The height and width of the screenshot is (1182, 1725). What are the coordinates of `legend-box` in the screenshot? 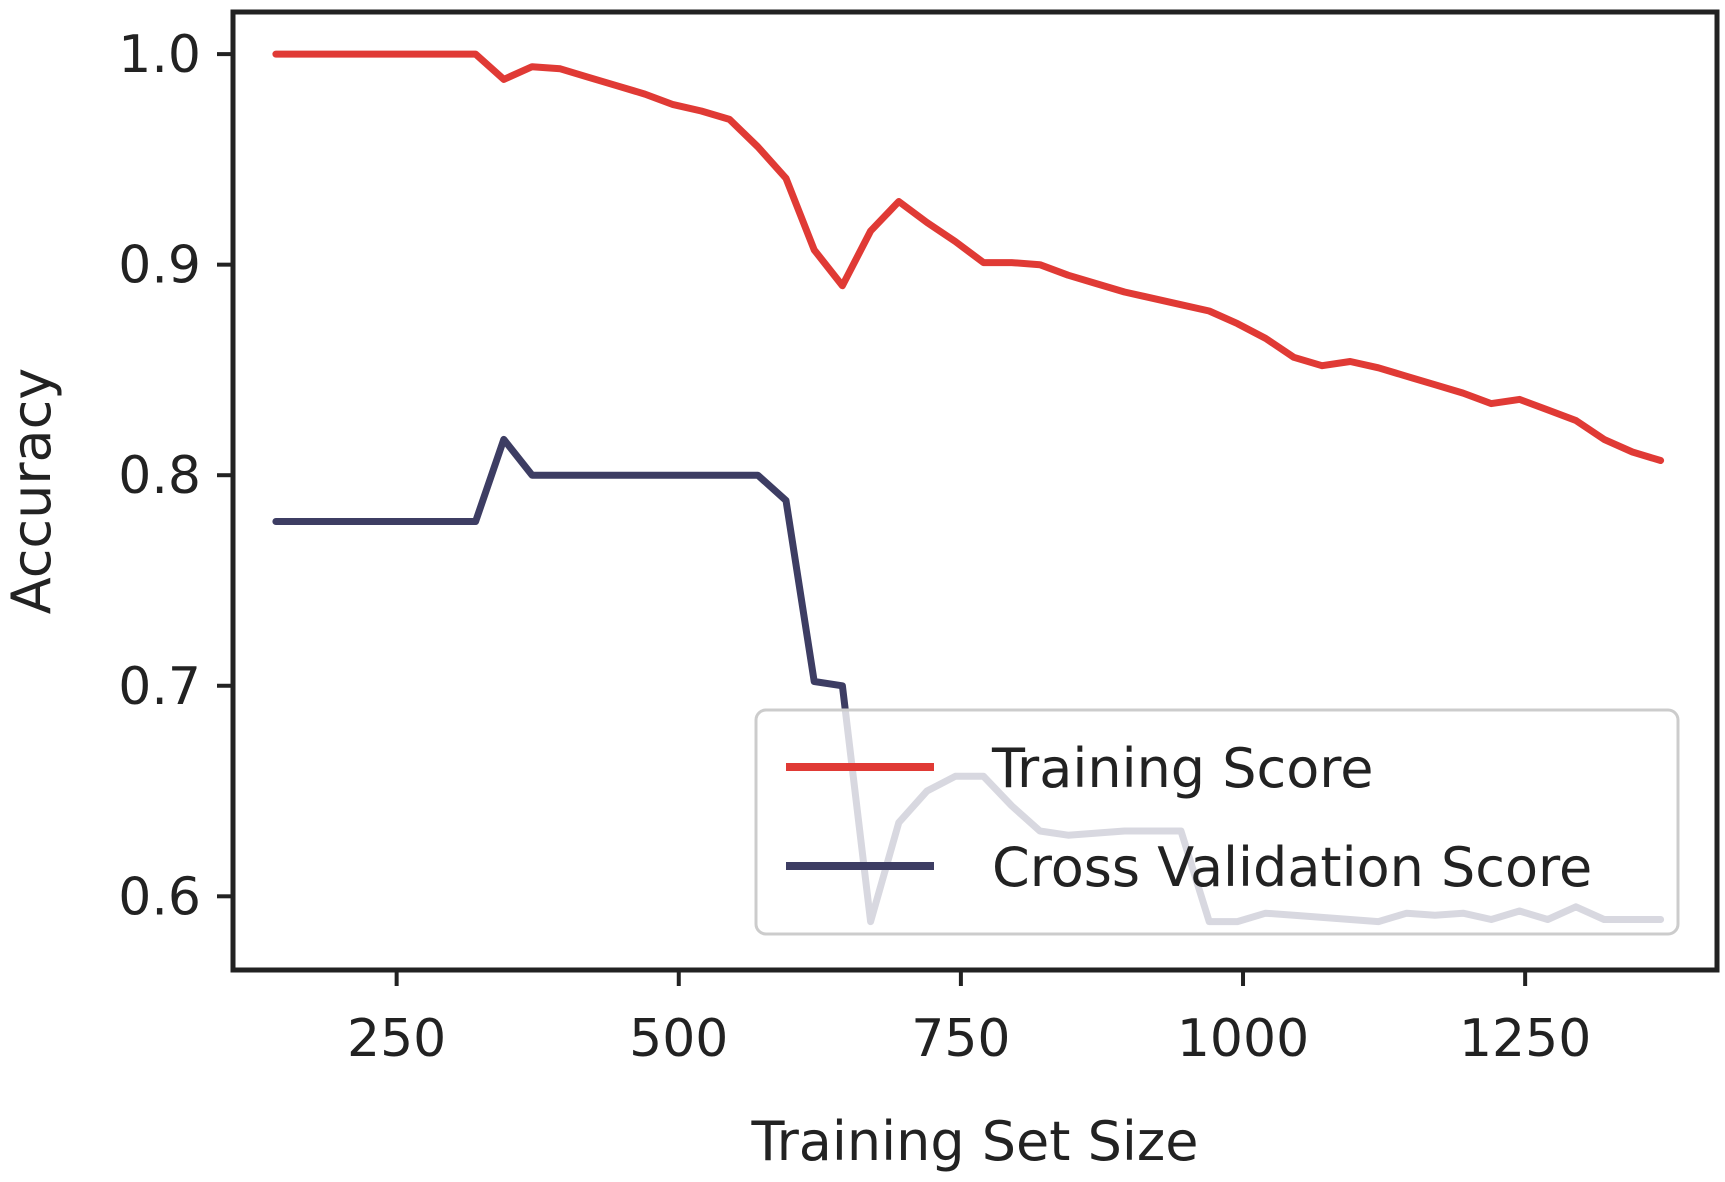 It's located at (1217, 822).